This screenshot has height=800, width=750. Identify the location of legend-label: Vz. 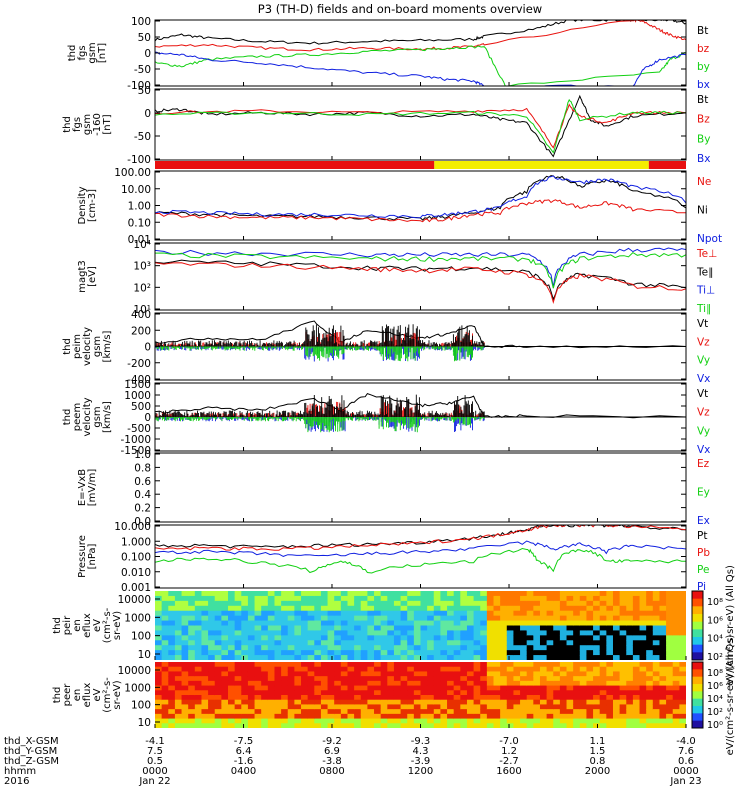
(703, 342).